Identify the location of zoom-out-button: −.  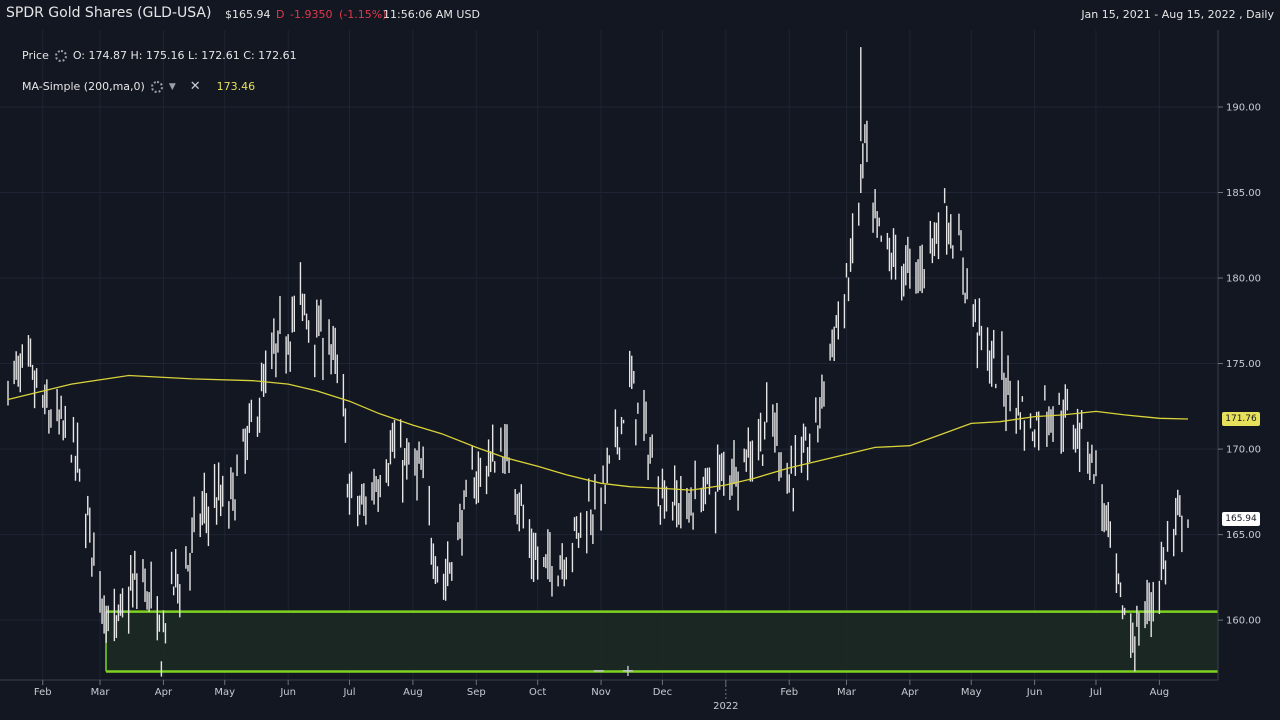
(599, 670).